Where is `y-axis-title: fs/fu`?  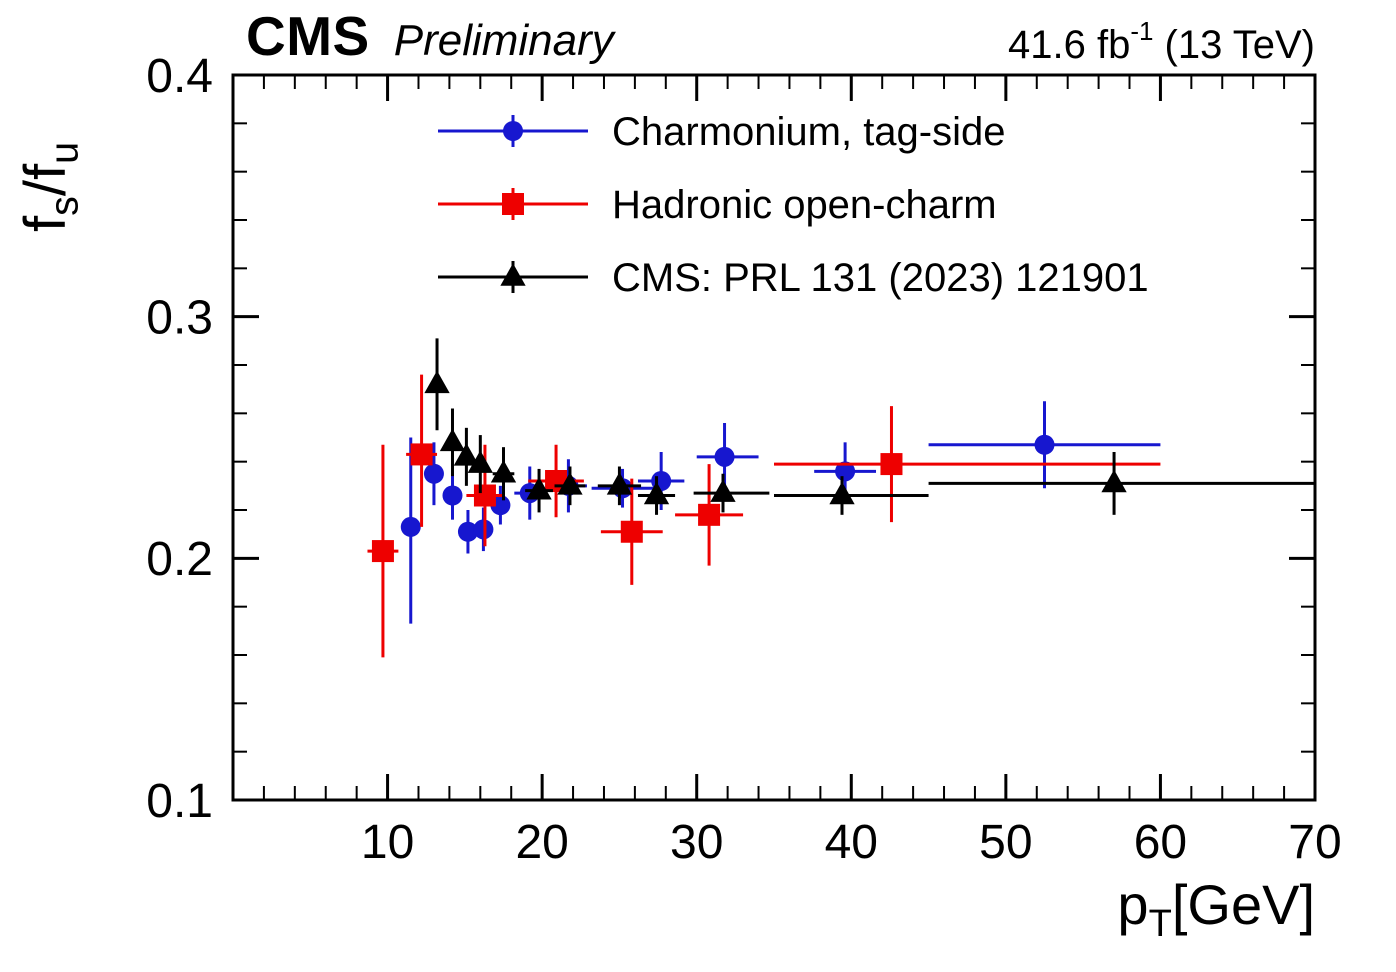
y-axis-title: fs/fu is located at coordinates (50, 187).